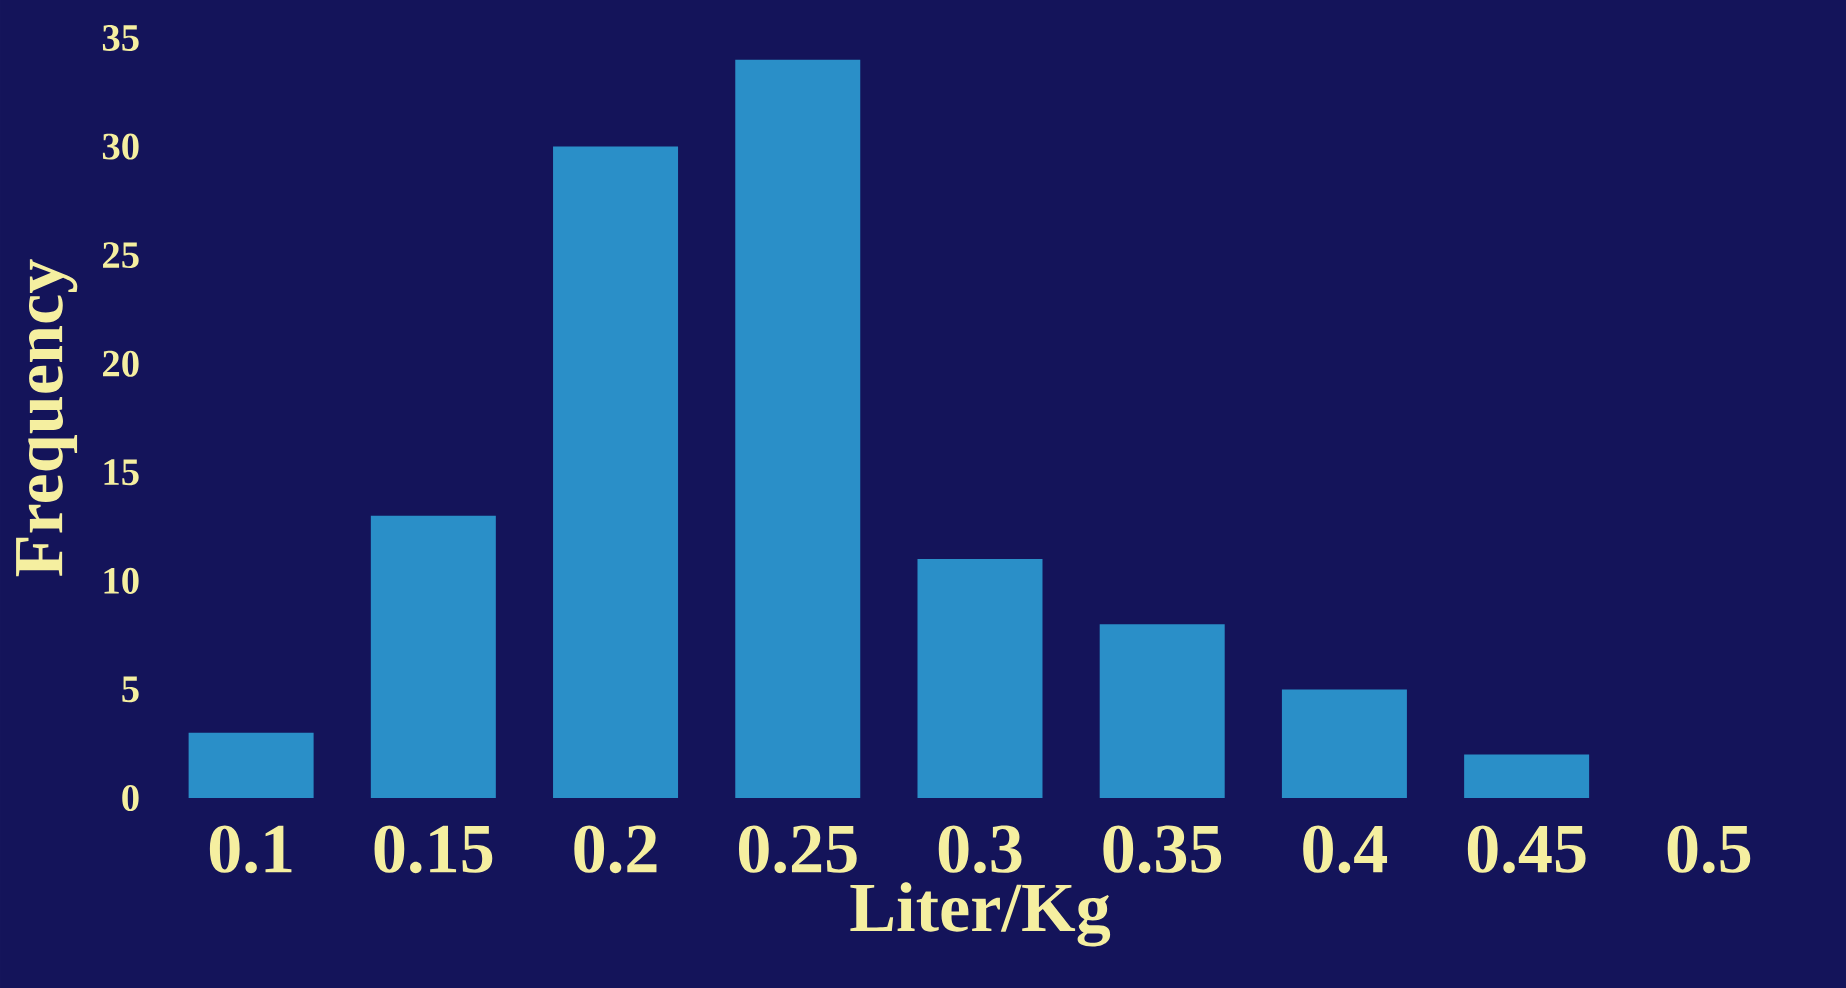 The height and width of the screenshot is (988, 1846). I want to click on y-tick-label: 15, so click(121, 472).